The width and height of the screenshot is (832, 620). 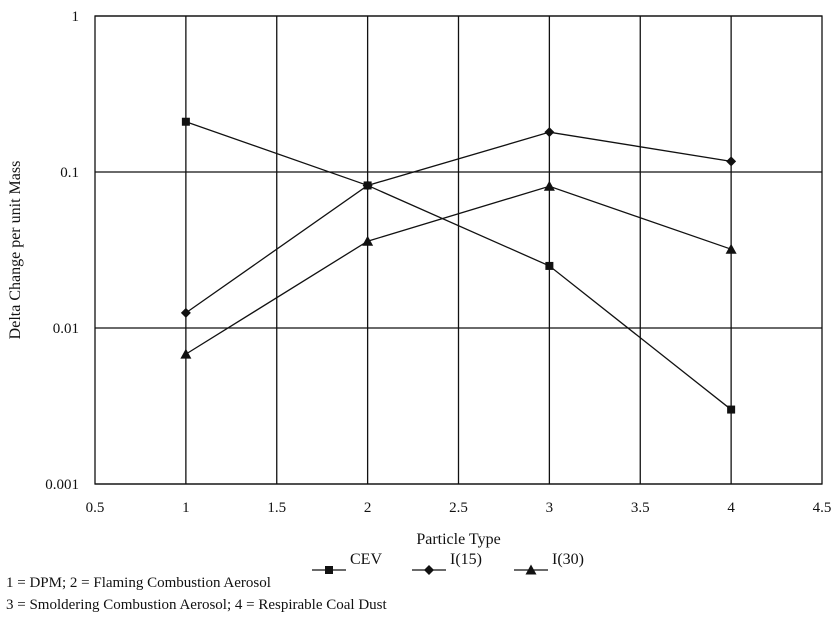 What do you see at coordinates (62, 485) in the screenshot?
I see `y-tick-label: 0.001` at bounding box center [62, 485].